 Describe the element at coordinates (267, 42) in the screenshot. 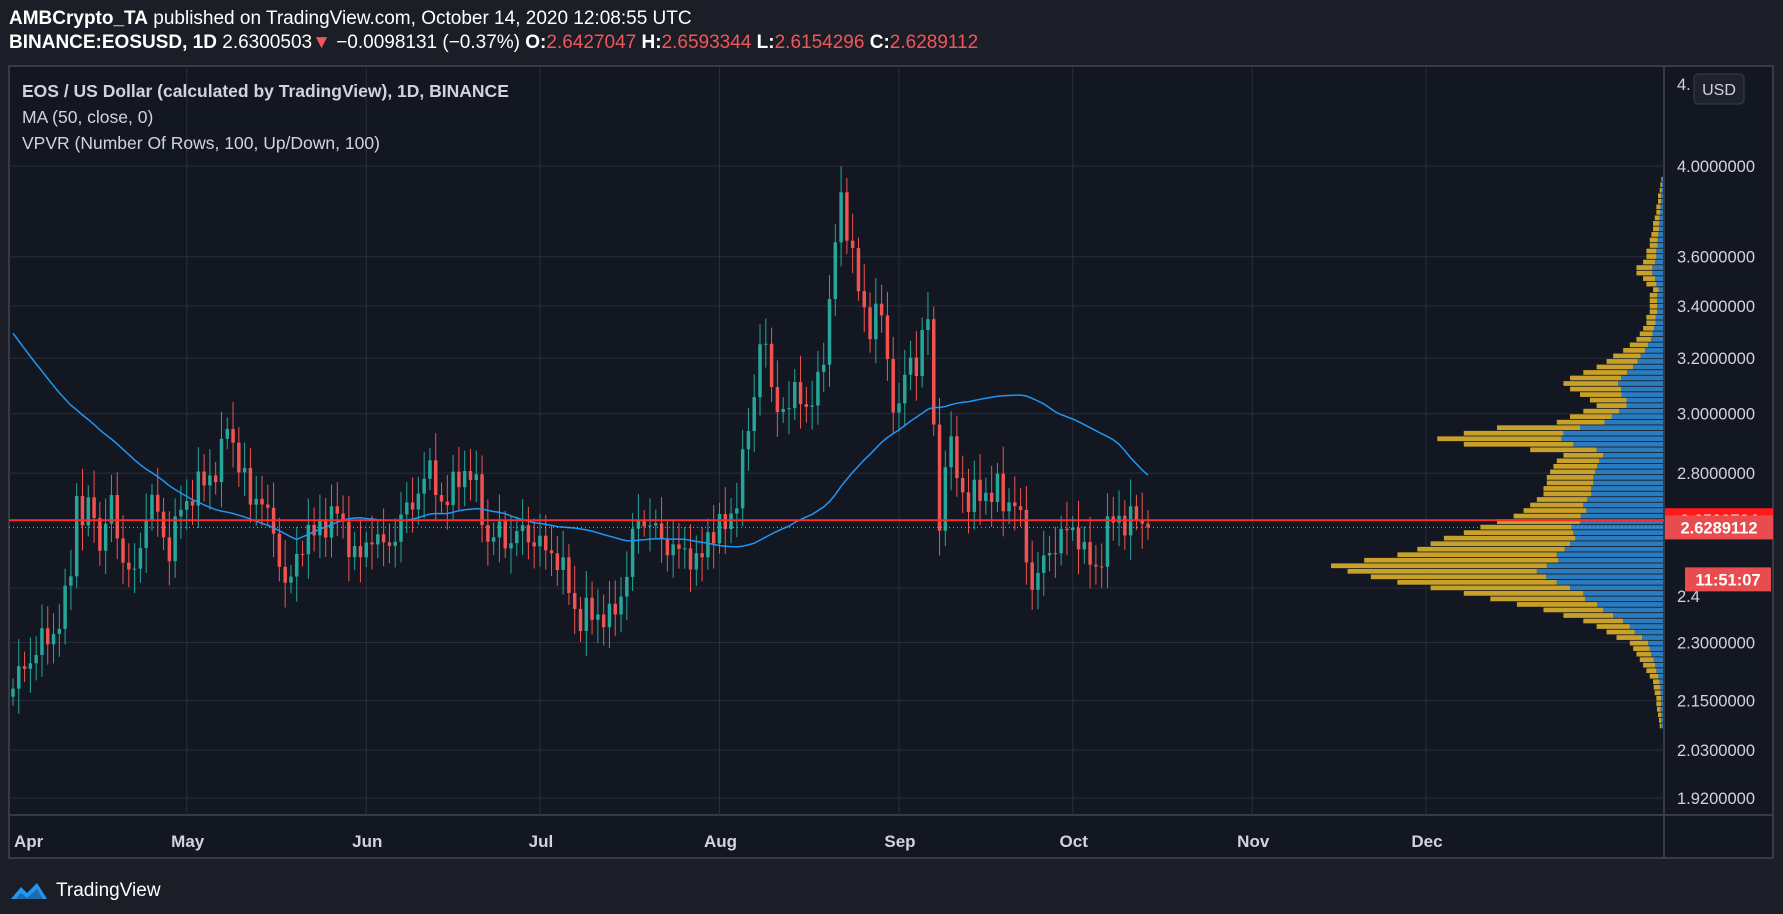

I see `last-price: 2.6300503` at that location.